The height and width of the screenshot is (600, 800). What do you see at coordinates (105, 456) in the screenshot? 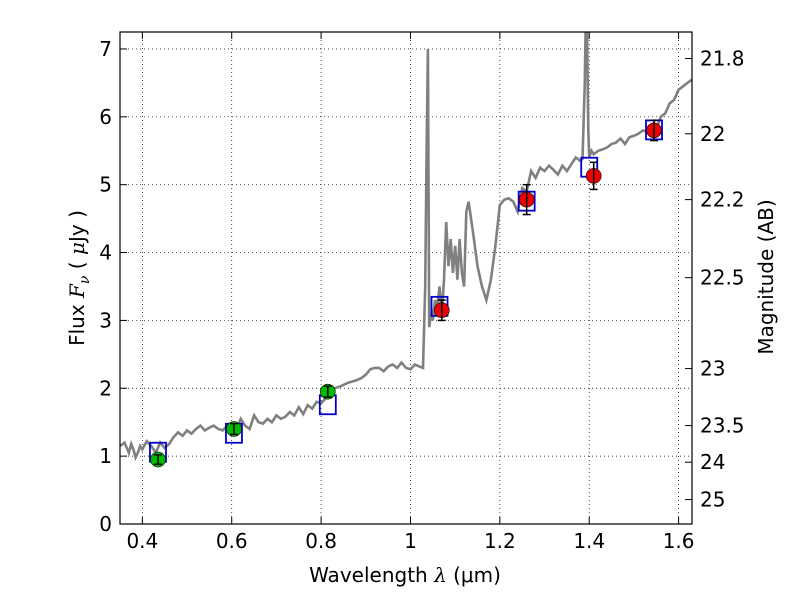
I see `y-tick-label: 1` at bounding box center [105, 456].